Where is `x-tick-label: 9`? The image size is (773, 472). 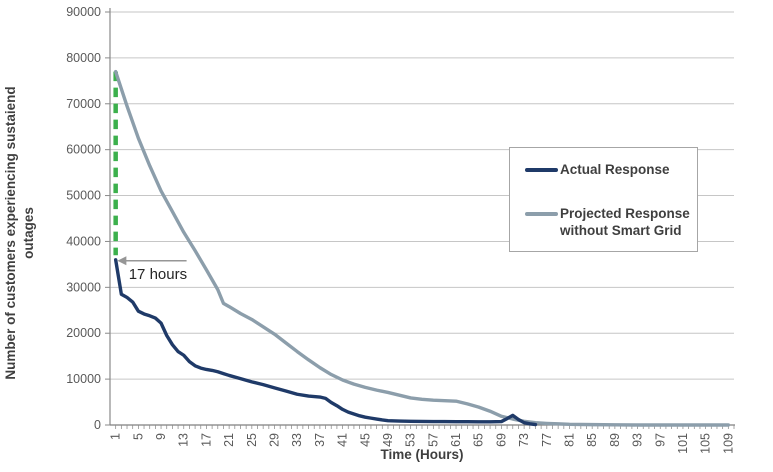 x-tick-label: 9 is located at coordinates (161, 436).